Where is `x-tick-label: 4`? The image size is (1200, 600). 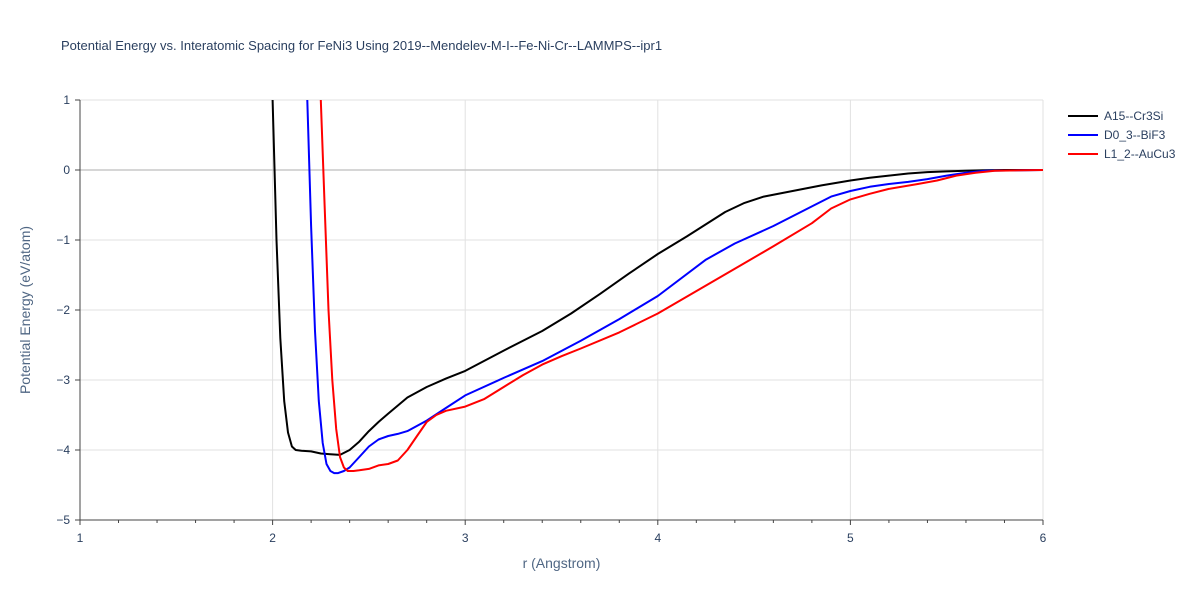 x-tick-label: 4 is located at coordinates (657, 538).